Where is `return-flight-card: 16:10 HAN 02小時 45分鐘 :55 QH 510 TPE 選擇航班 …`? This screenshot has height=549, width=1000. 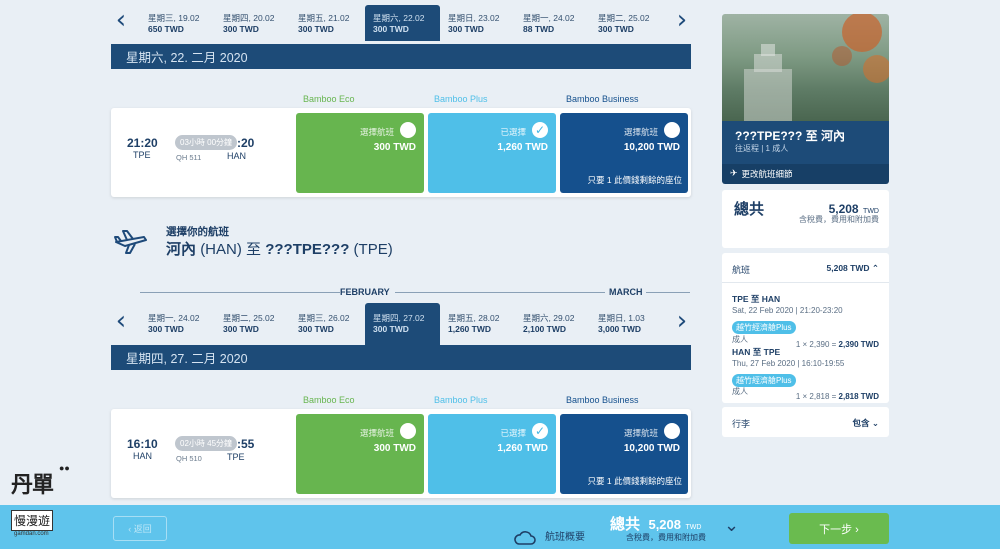
return-flight-card: 16:10 HAN 02小時 45分鐘 :55 QH 510 TPE 選擇航班 … is located at coordinates (401, 453).